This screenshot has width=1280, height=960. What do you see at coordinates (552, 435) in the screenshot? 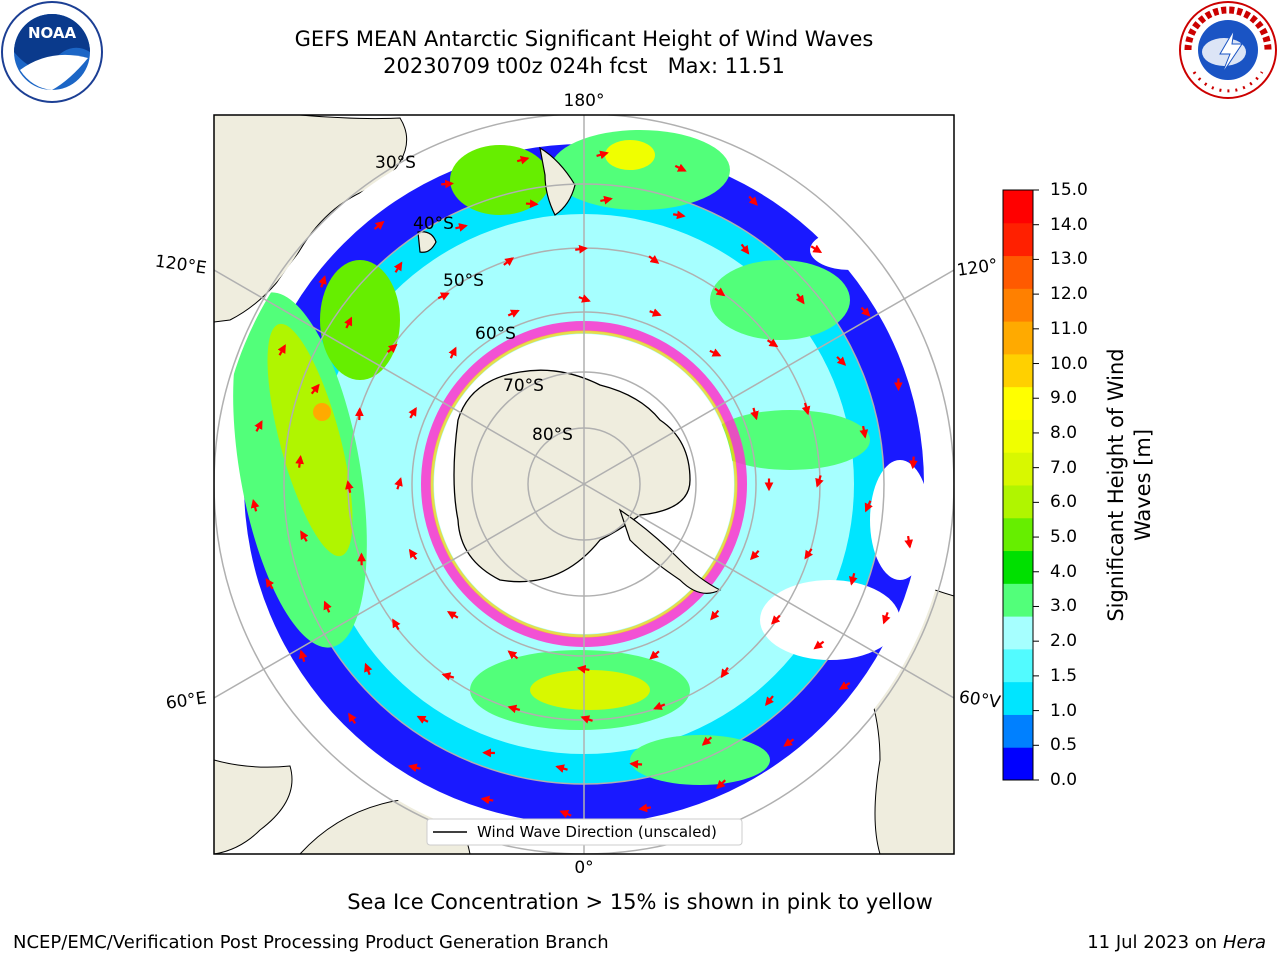
I see `parallel-label-80s: 80°S` at bounding box center [552, 435].